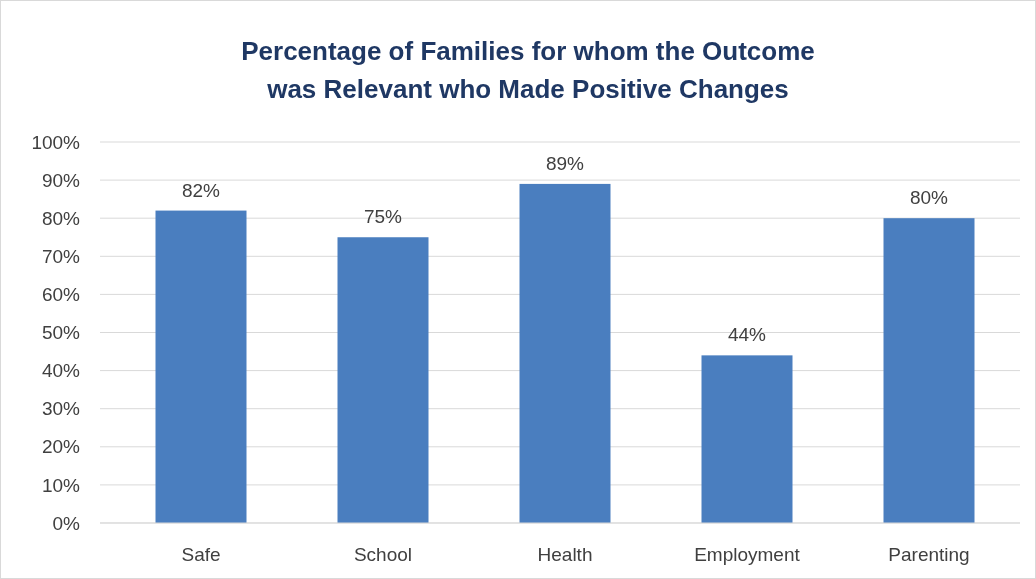 This screenshot has width=1036, height=579. Describe the element at coordinates (929, 554) in the screenshot. I see `x-tick-label: Parenting` at that location.